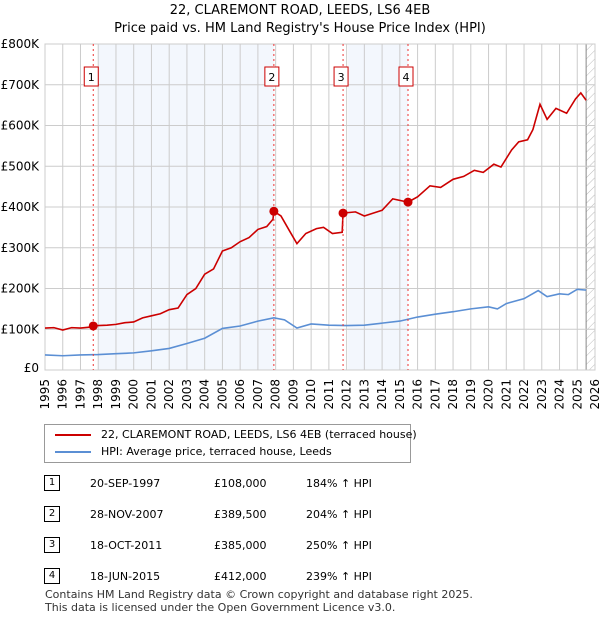 This screenshot has width=600, height=620. I want to click on sale-number: 2, so click(52, 514).